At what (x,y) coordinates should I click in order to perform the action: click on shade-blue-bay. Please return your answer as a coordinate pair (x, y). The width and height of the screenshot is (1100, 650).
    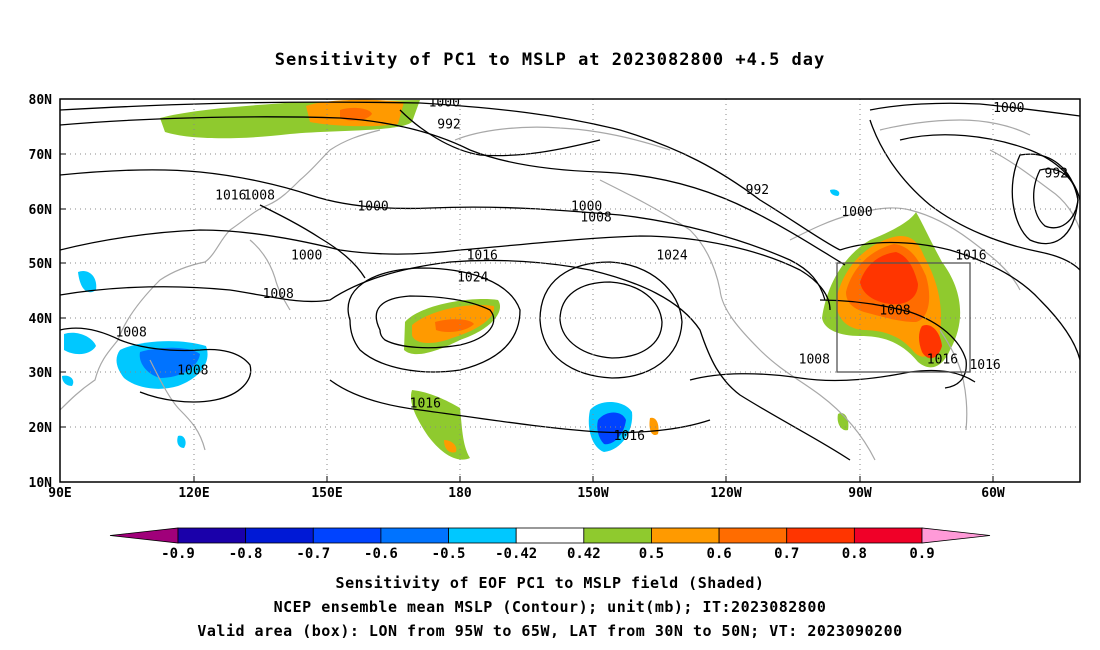
    Looking at the image, I should click on (68, 380).